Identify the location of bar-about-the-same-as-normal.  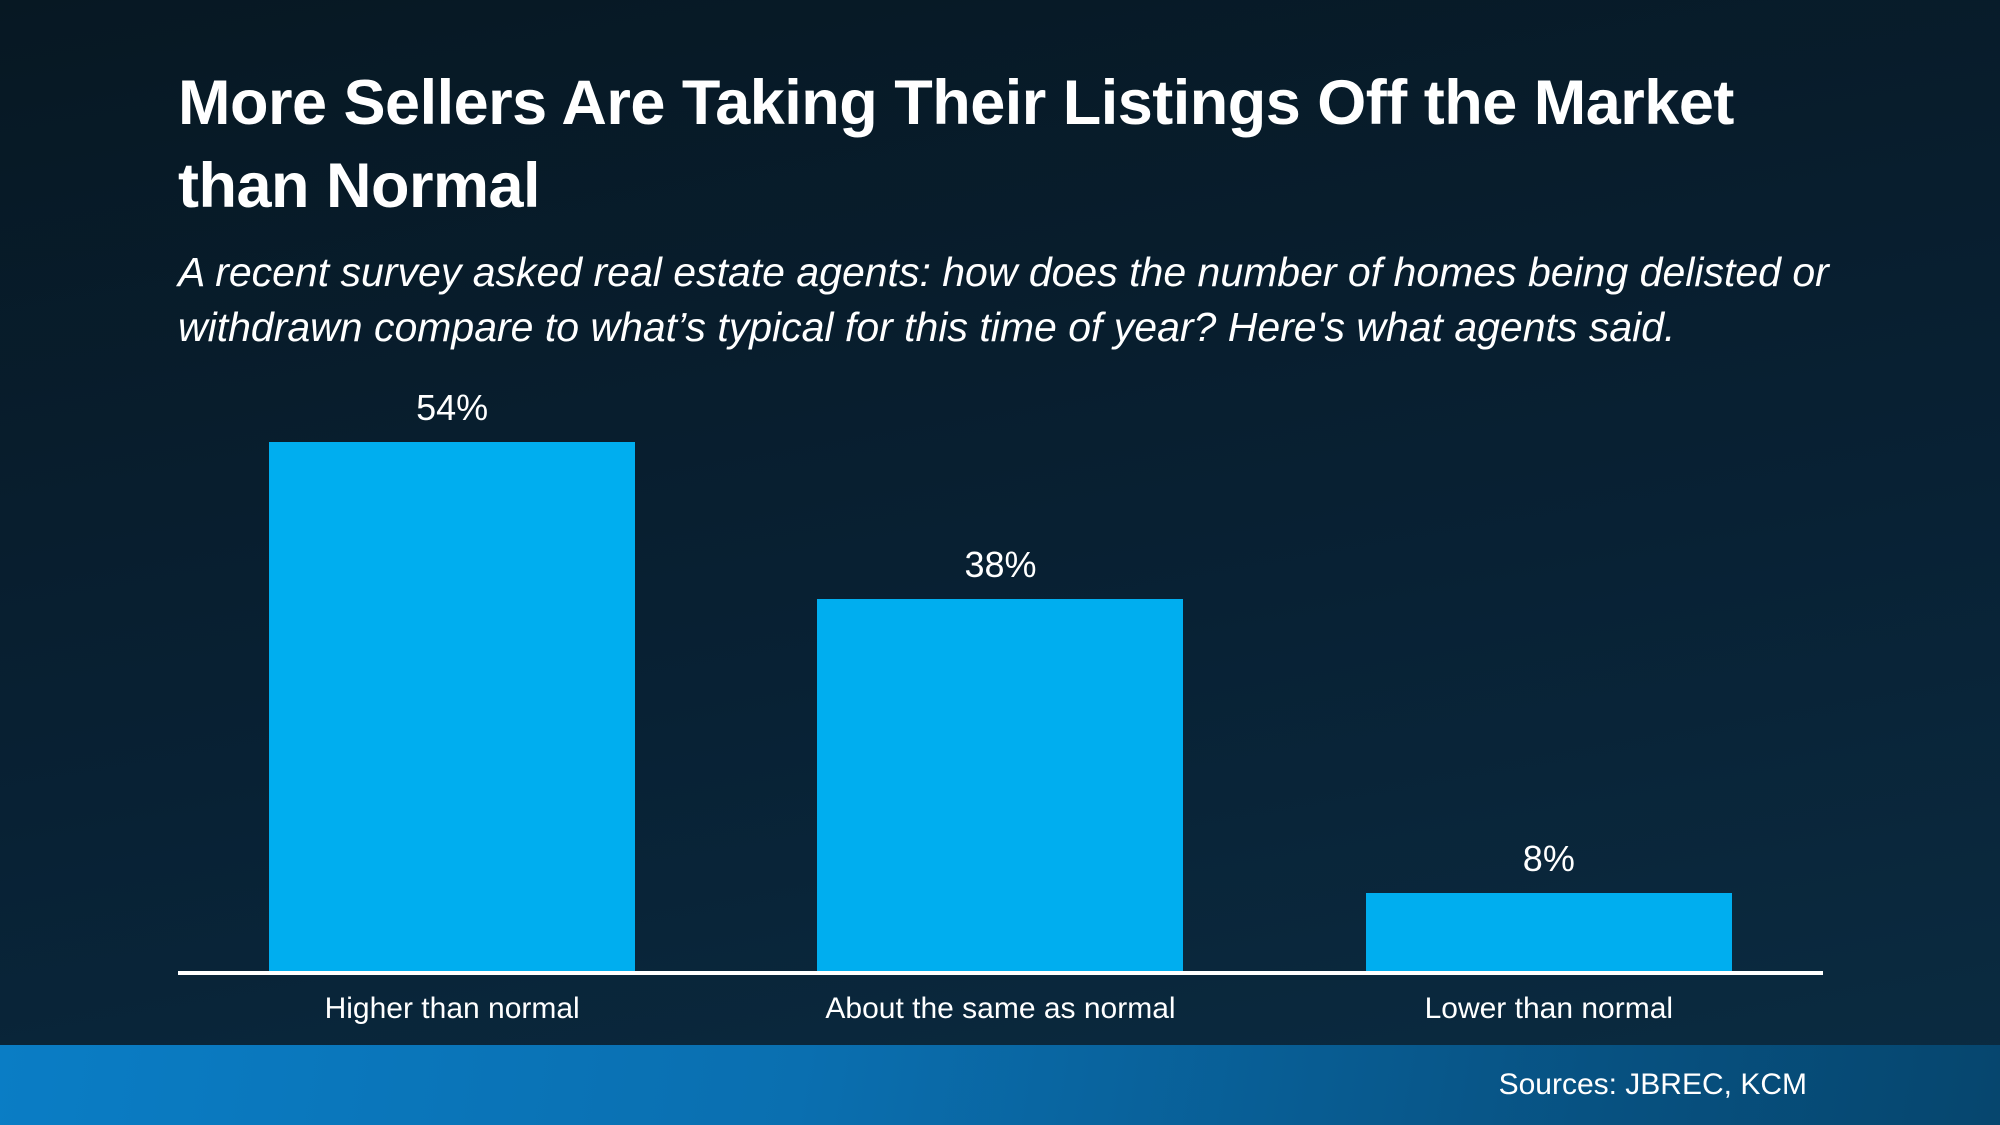
(1000, 785).